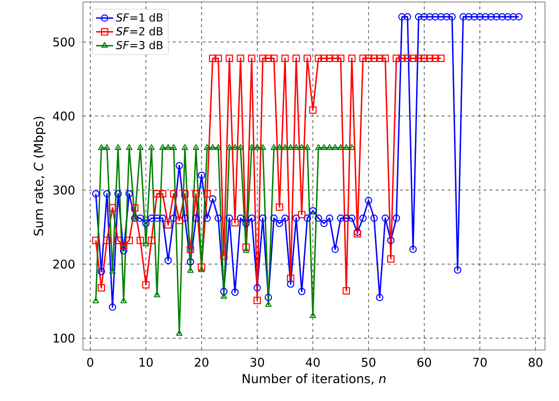  What do you see at coordinates (64, 338) in the screenshot?
I see `y-tick-label: 100` at bounding box center [64, 338].